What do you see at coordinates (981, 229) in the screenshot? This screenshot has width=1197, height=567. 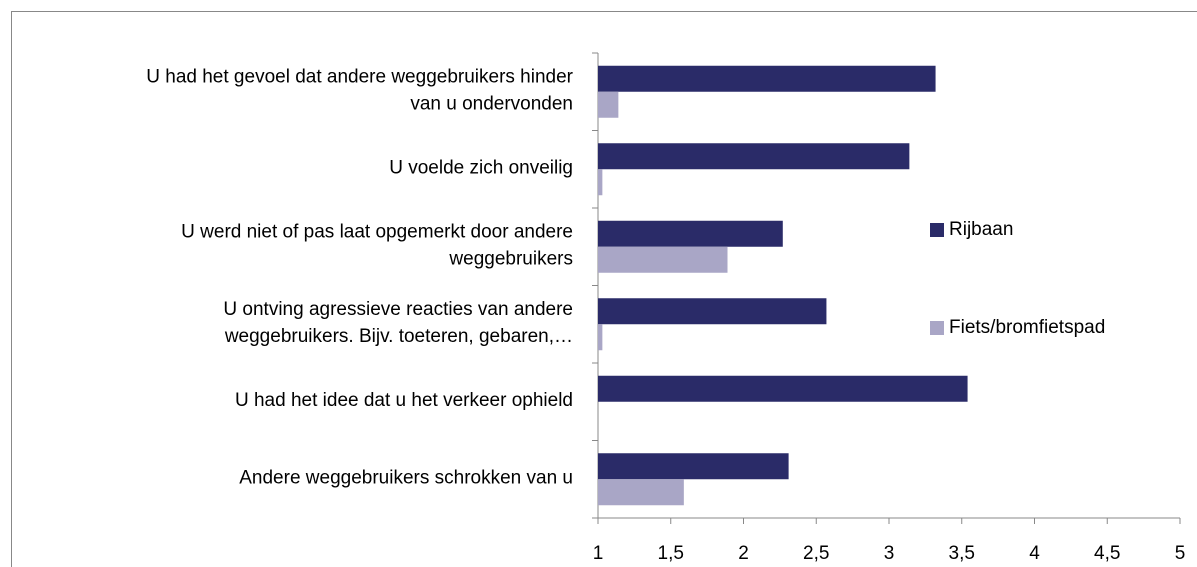 I see `legend-label: Rijbaan` at bounding box center [981, 229].